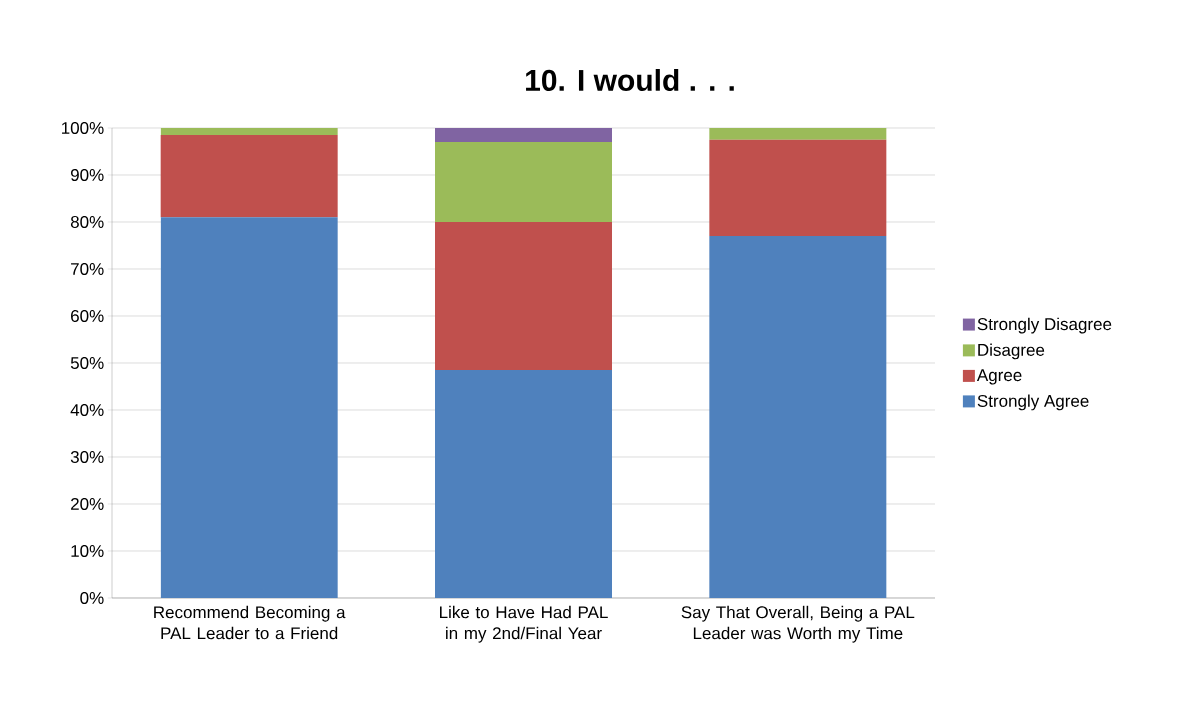  Describe the element at coordinates (630, 80) in the screenshot. I see `chart-title: 10. I would . . .` at that location.